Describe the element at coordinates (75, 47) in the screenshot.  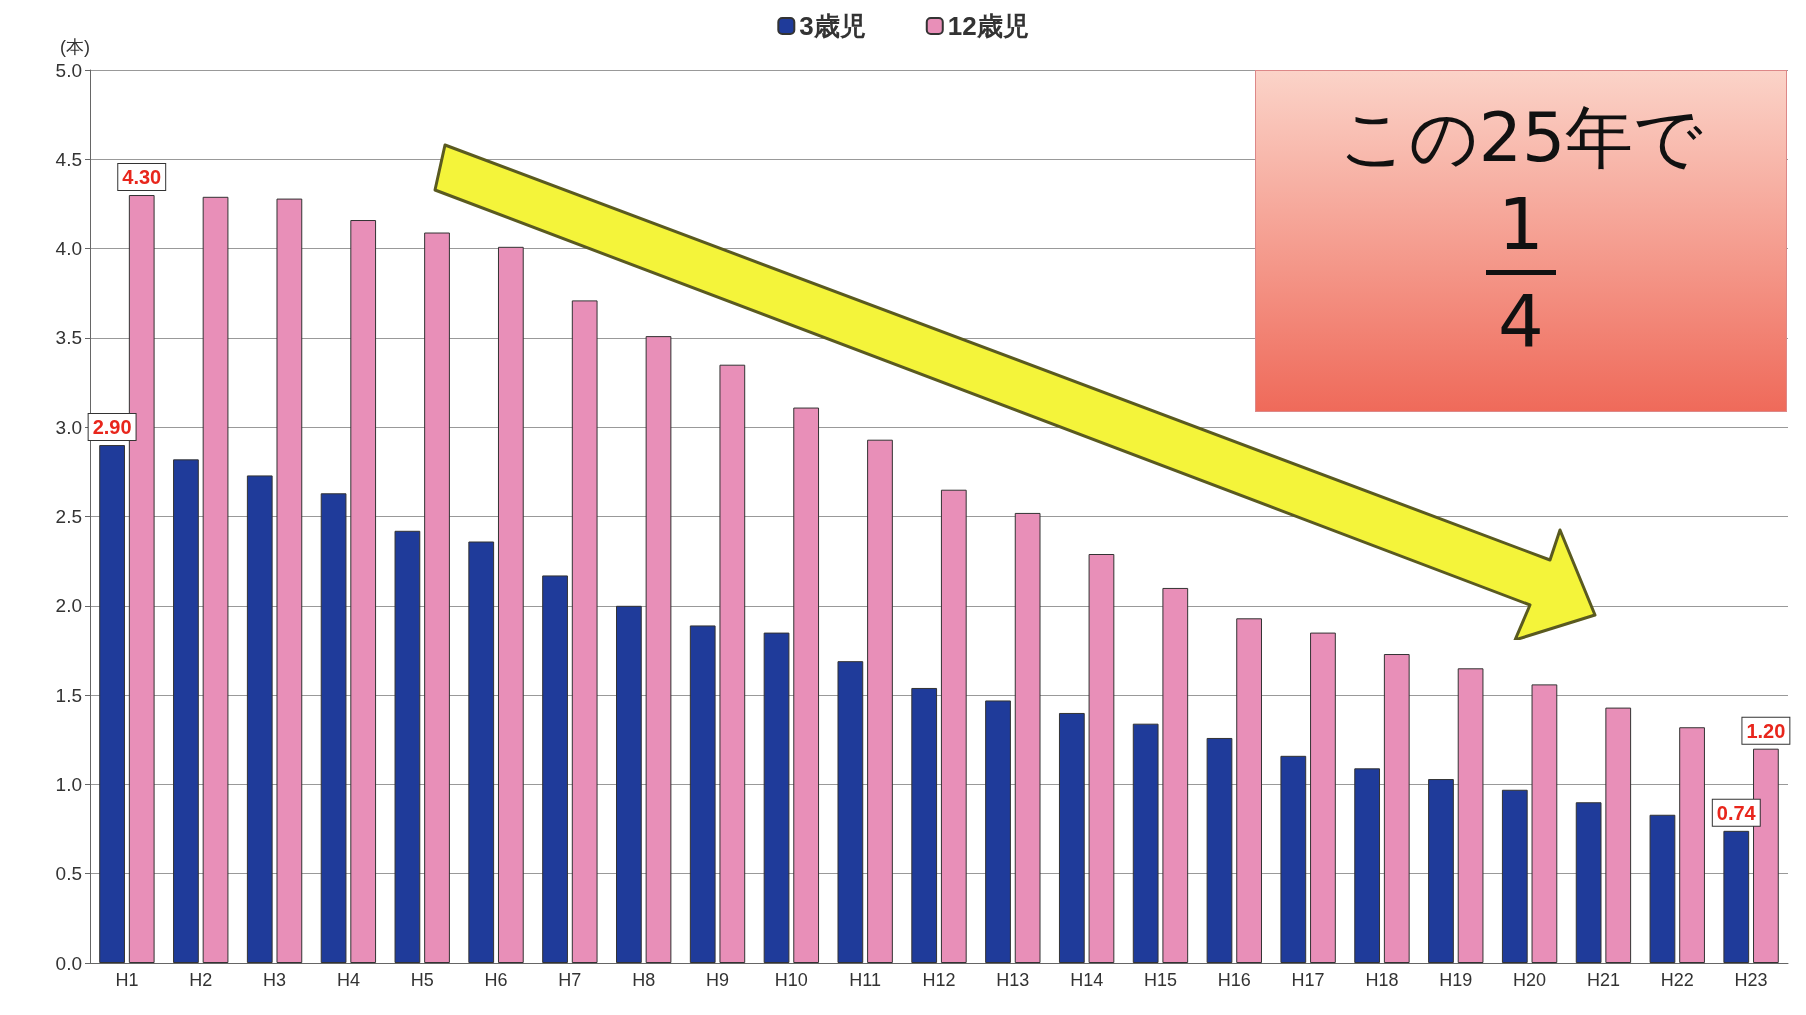
I see `y-axis-title: (本)` at that location.